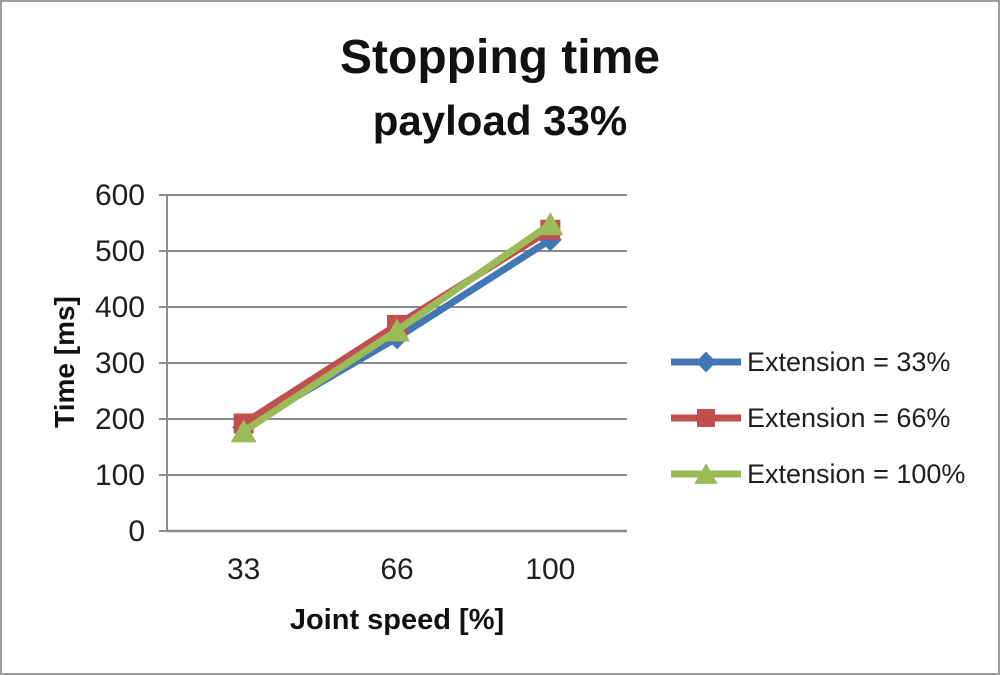 The width and height of the screenshot is (1000, 675). I want to click on legend-label: Extension = 66%, so click(849, 417).